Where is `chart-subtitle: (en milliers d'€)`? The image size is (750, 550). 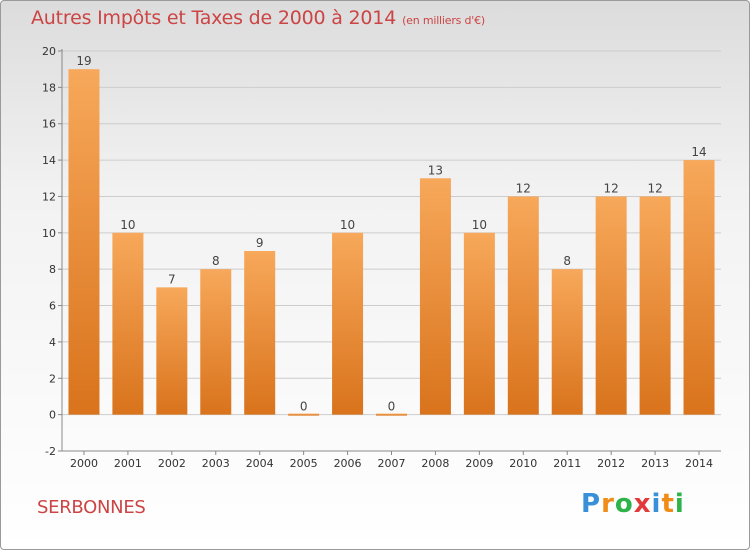
chart-subtitle: (en milliers d'€) is located at coordinates (443, 20).